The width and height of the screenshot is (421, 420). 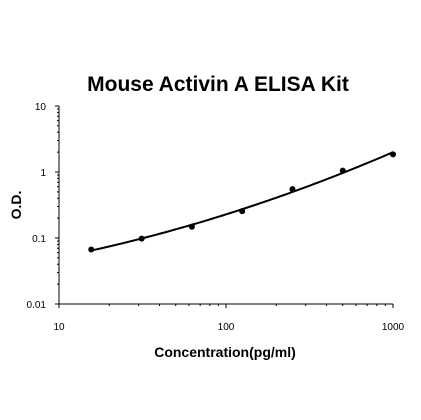 I want to click on x-tick-label: 10, so click(x=59, y=327).